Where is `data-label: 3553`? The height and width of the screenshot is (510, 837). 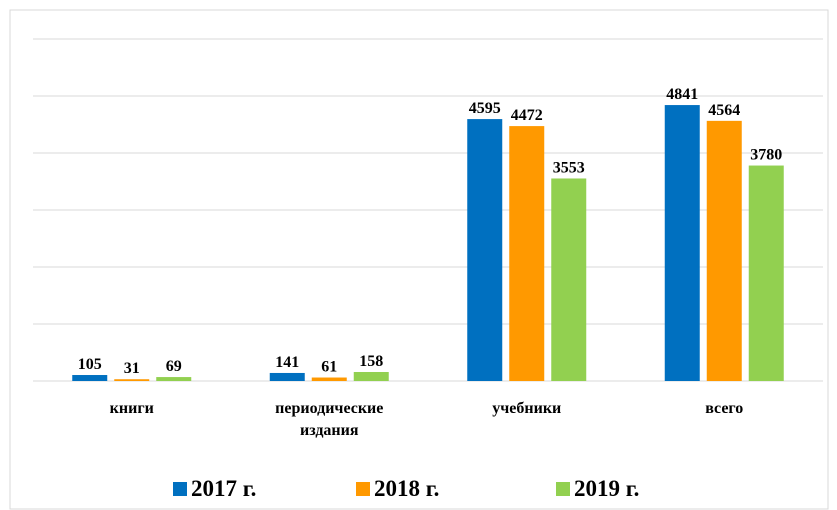
data-label: 3553 is located at coordinates (569, 167).